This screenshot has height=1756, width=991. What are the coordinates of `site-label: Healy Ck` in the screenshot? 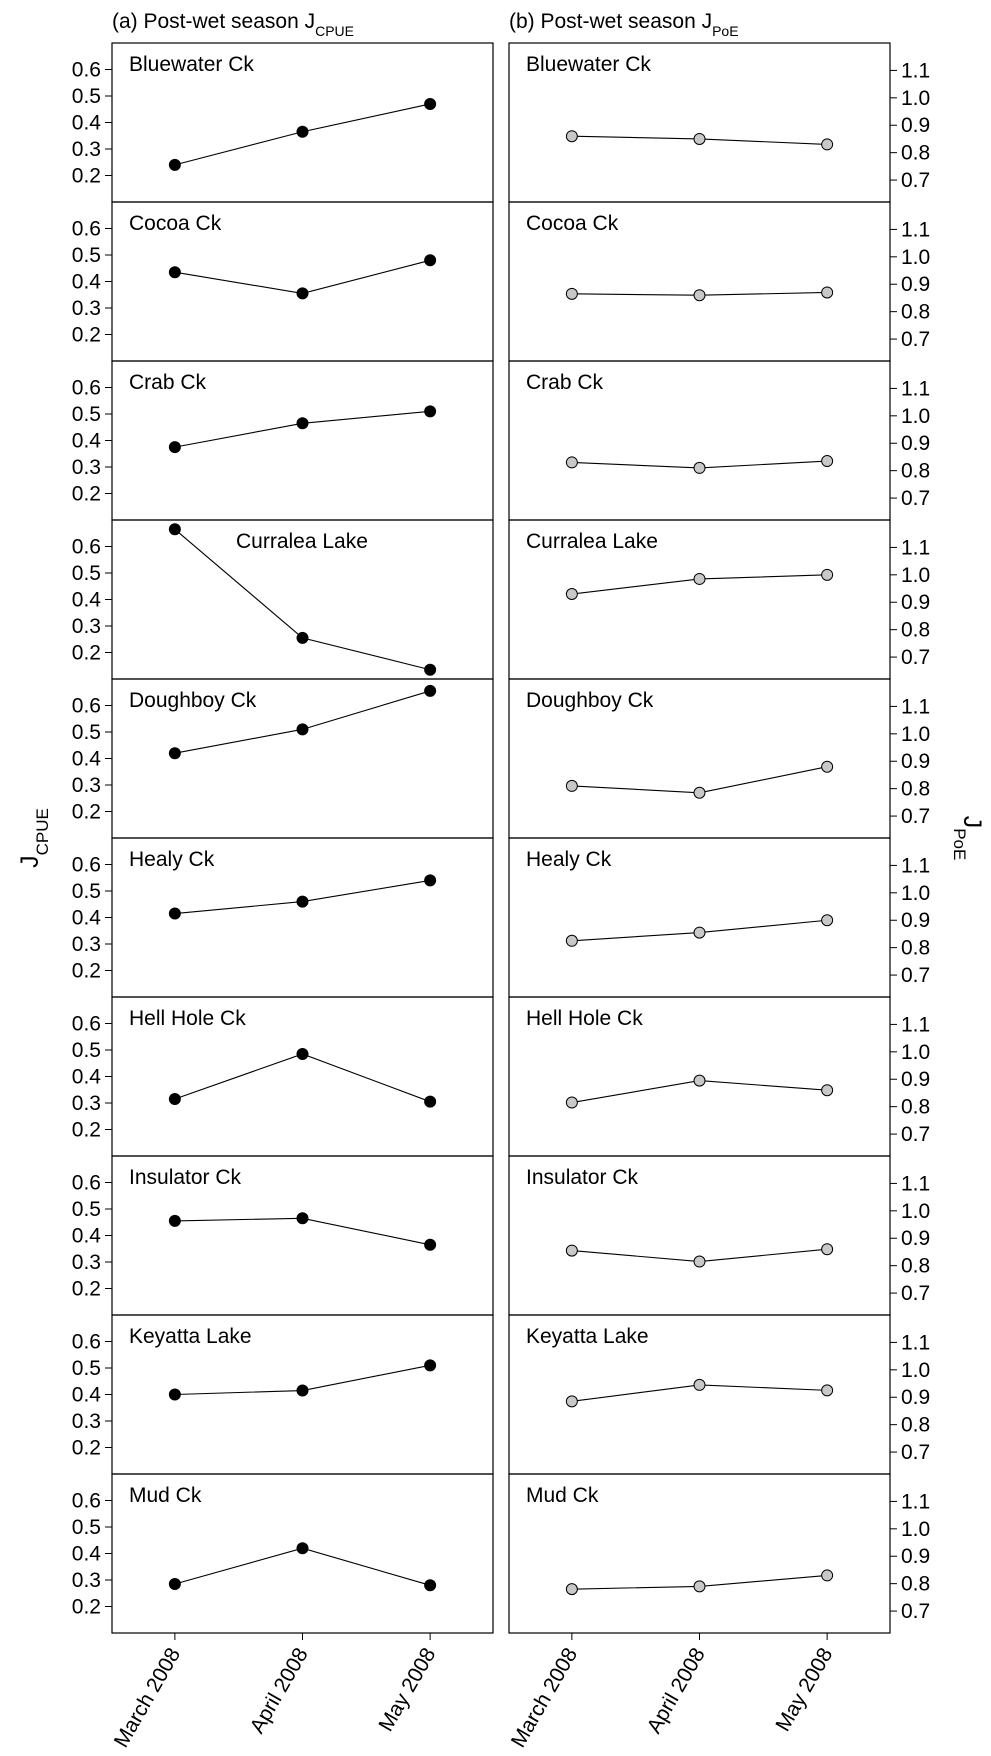 It's located at (172, 859).